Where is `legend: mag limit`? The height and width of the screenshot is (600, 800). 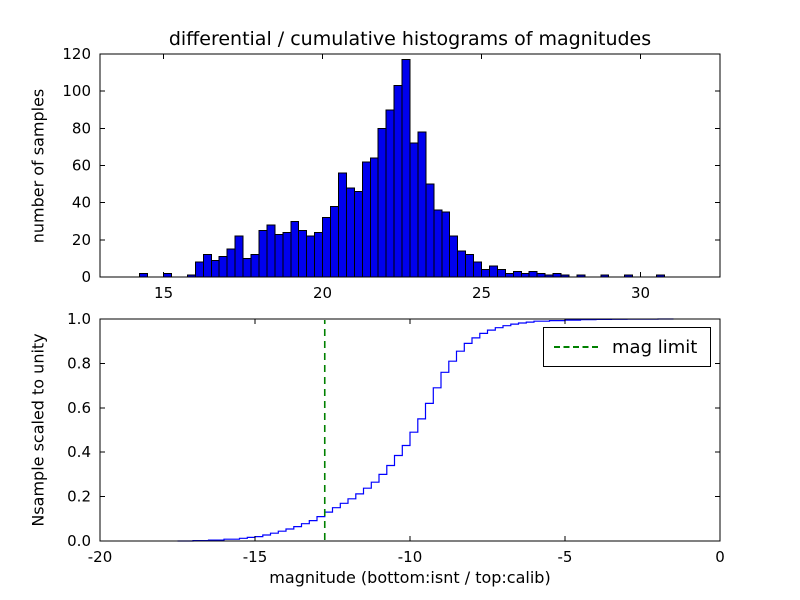 legend: mag limit is located at coordinates (627, 347).